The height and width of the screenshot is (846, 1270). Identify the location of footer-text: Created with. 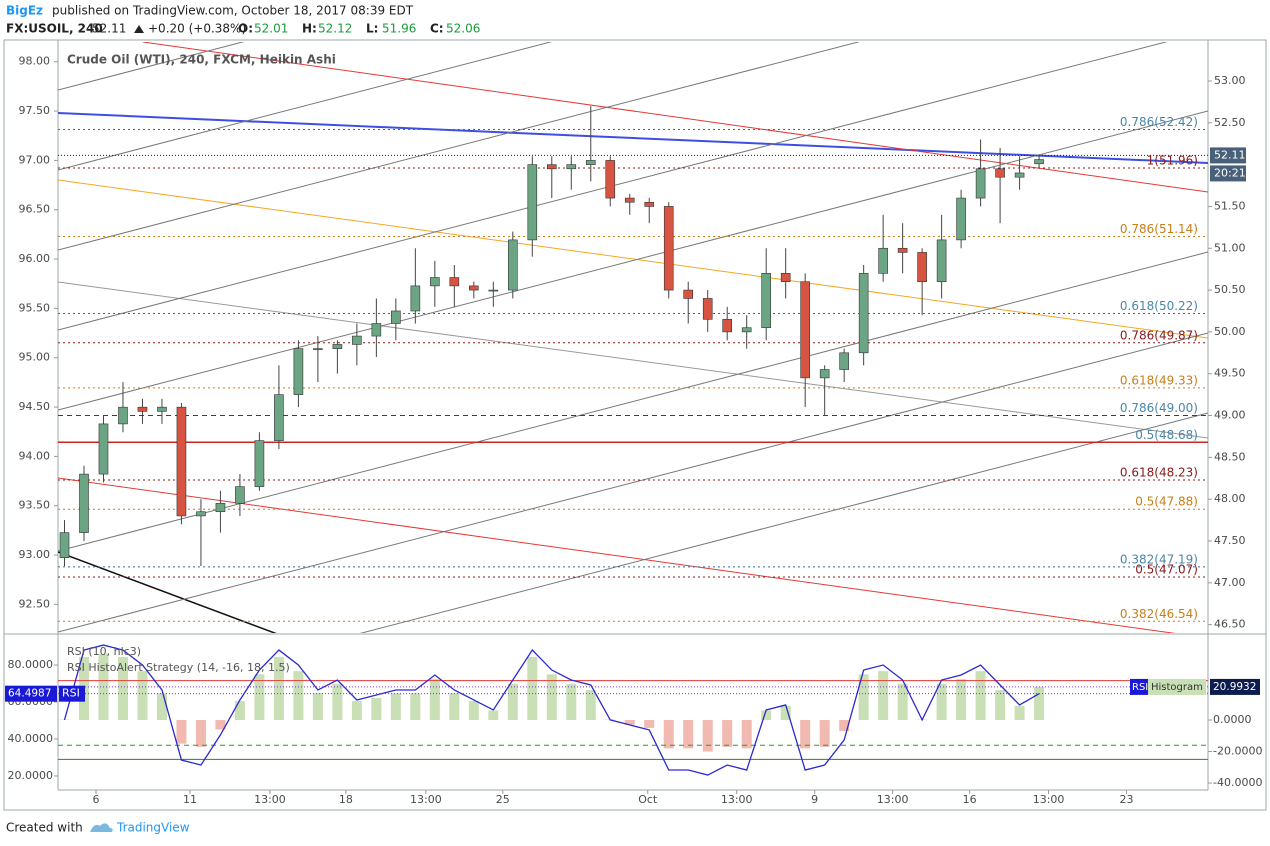
(44, 828).